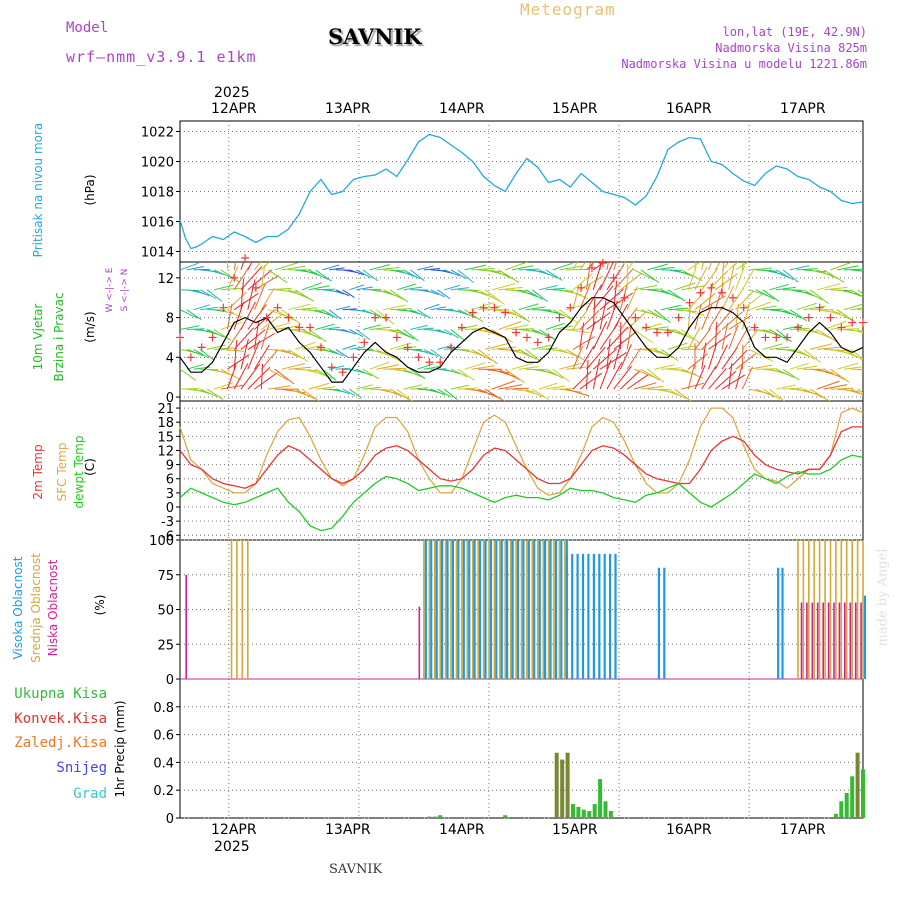  I want to click on footer-station: SAVNIK, so click(356, 869).